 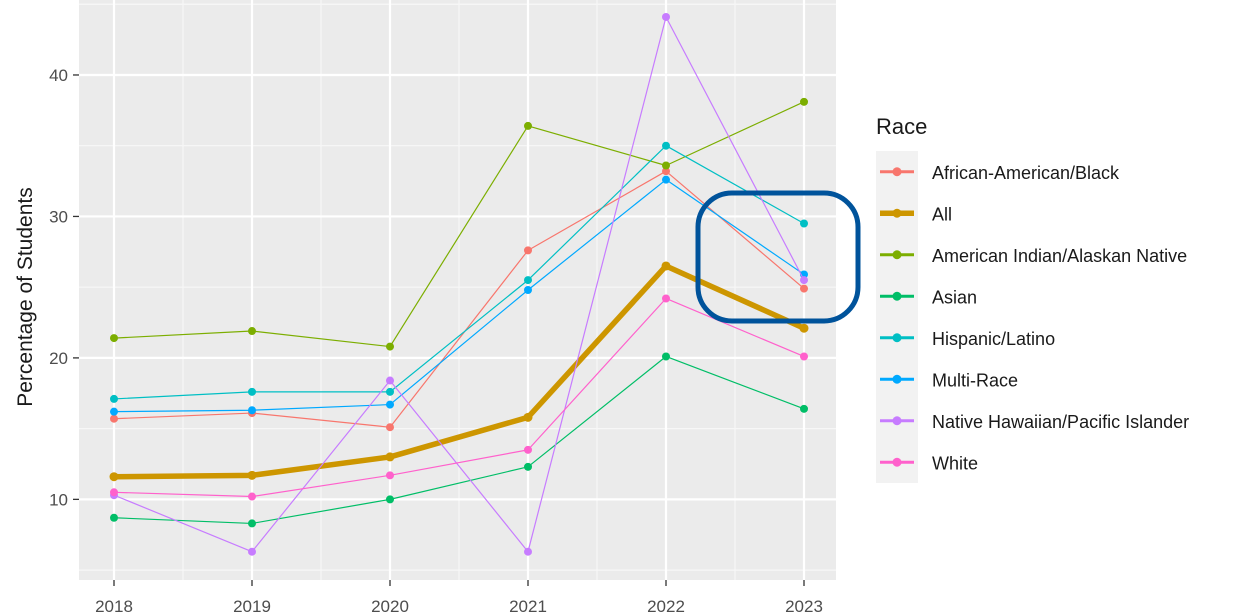 What do you see at coordinates (955, 463) in the screenshot?
I see `legend-label: White` at bounding box center [955, 463].